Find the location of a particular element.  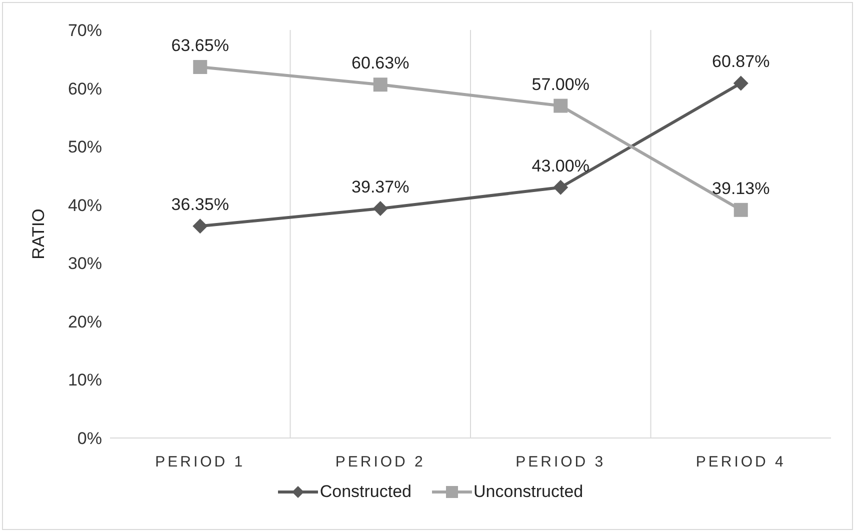

x-tick-label: PERIOD 1 is located at coordinates (200, 462).